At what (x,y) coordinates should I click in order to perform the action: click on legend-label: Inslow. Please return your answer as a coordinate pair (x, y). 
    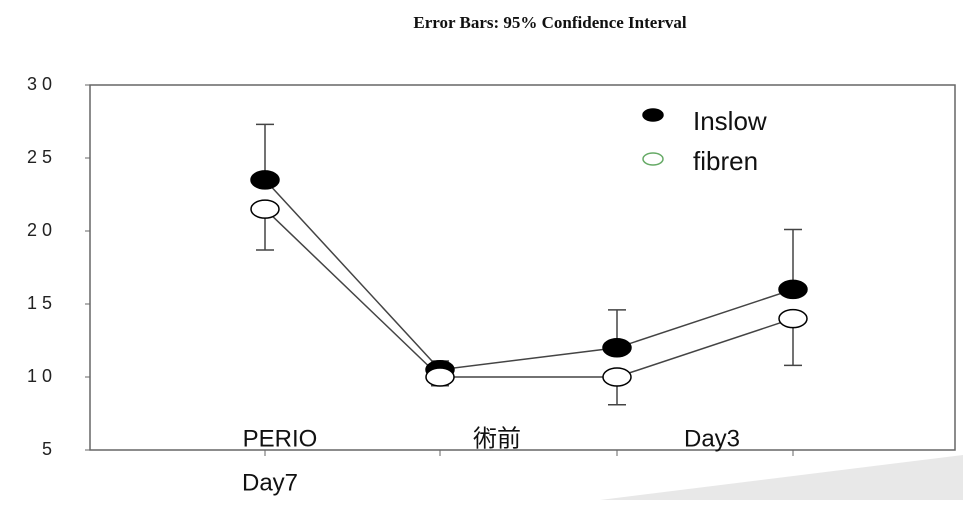
    Looking at the image, I should click on (730, 121).